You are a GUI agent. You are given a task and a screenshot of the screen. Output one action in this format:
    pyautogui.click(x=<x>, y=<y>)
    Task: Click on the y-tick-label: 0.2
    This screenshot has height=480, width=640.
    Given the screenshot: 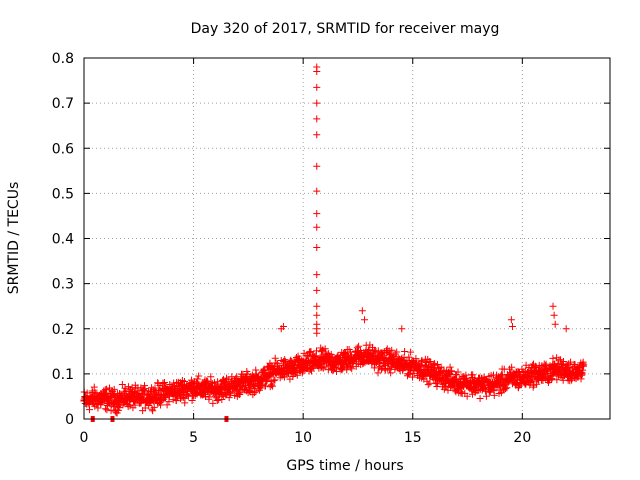 What is the action you would take?
    pyautogui.click(x=63, y=330)
    